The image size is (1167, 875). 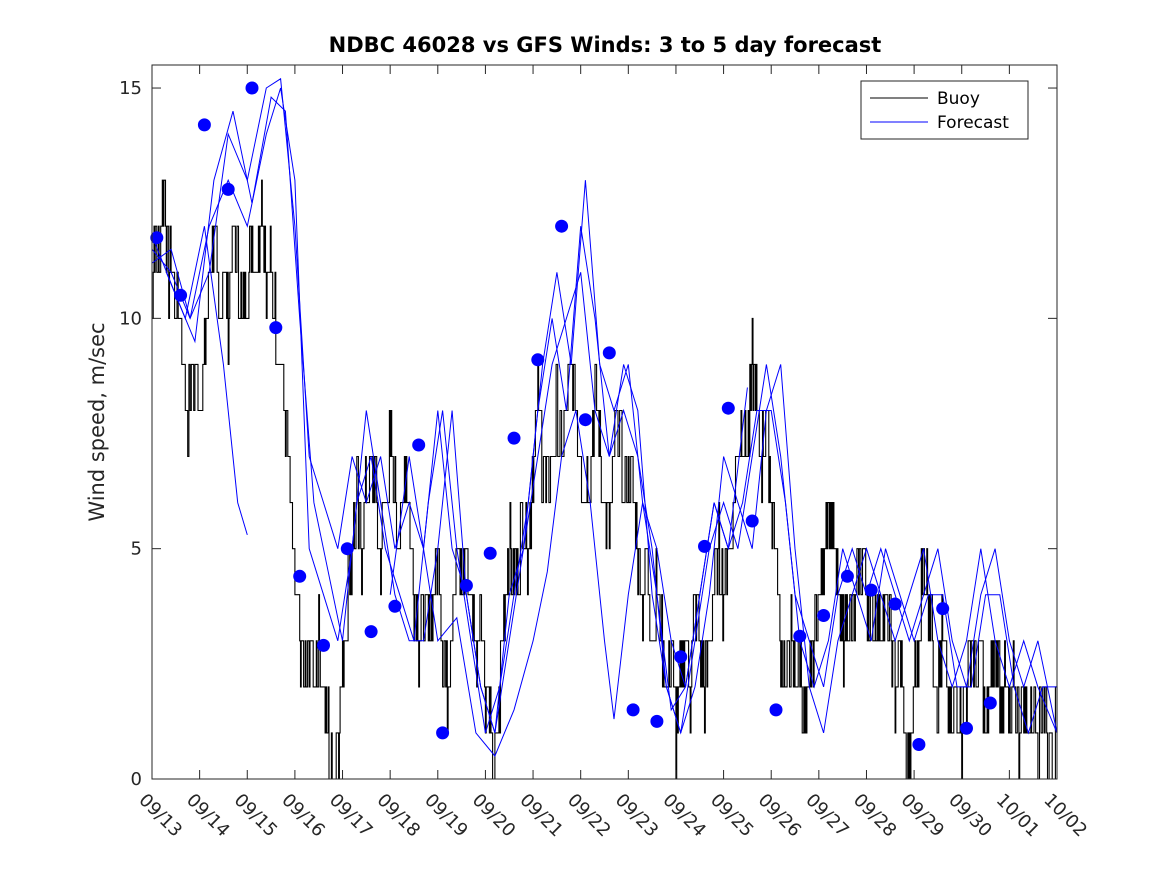 I want to click on legend: Buoy Forecast, so click(x=944, y=110).